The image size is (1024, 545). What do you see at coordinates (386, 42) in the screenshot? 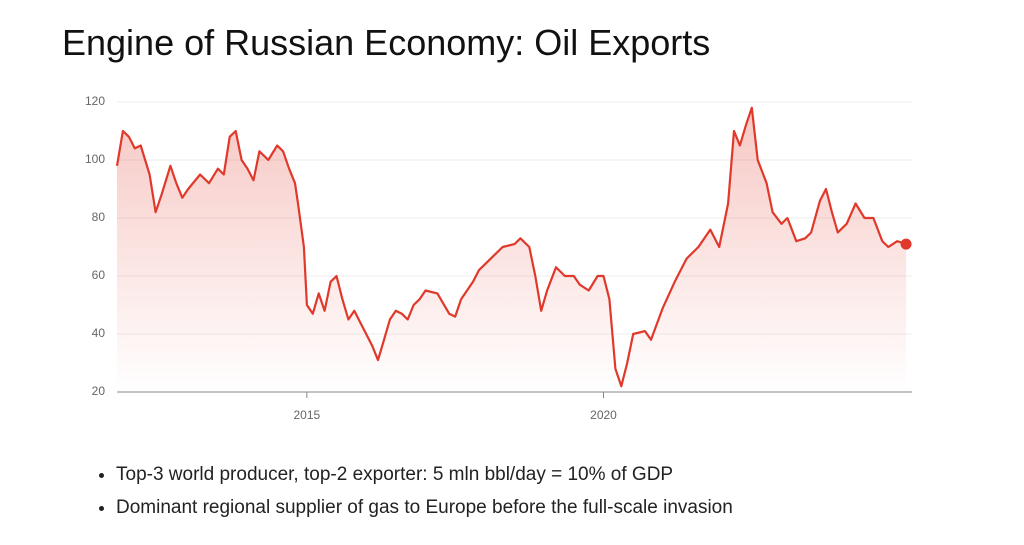
I see `slide-title: Engine of Russian Economy: Oil Exports` at bounding box center [386, 42].